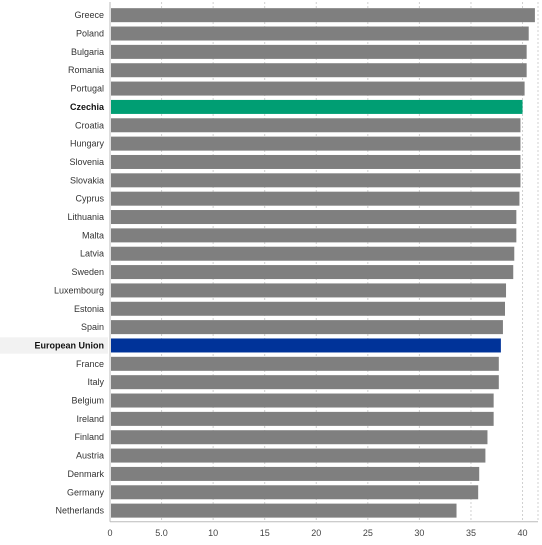 The height and width of the screenshot is (545, 542). I want to click on bar-italy, so click(305, 382).